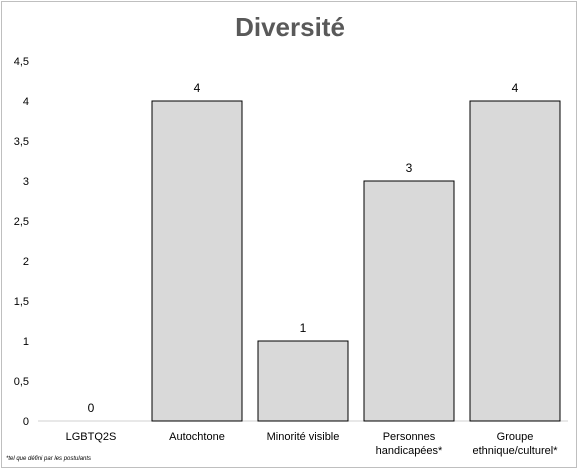  What do you see at coordinates (409, 168) in the screenshot?
I see `data-label: 3` at bounding box center [409, 168].